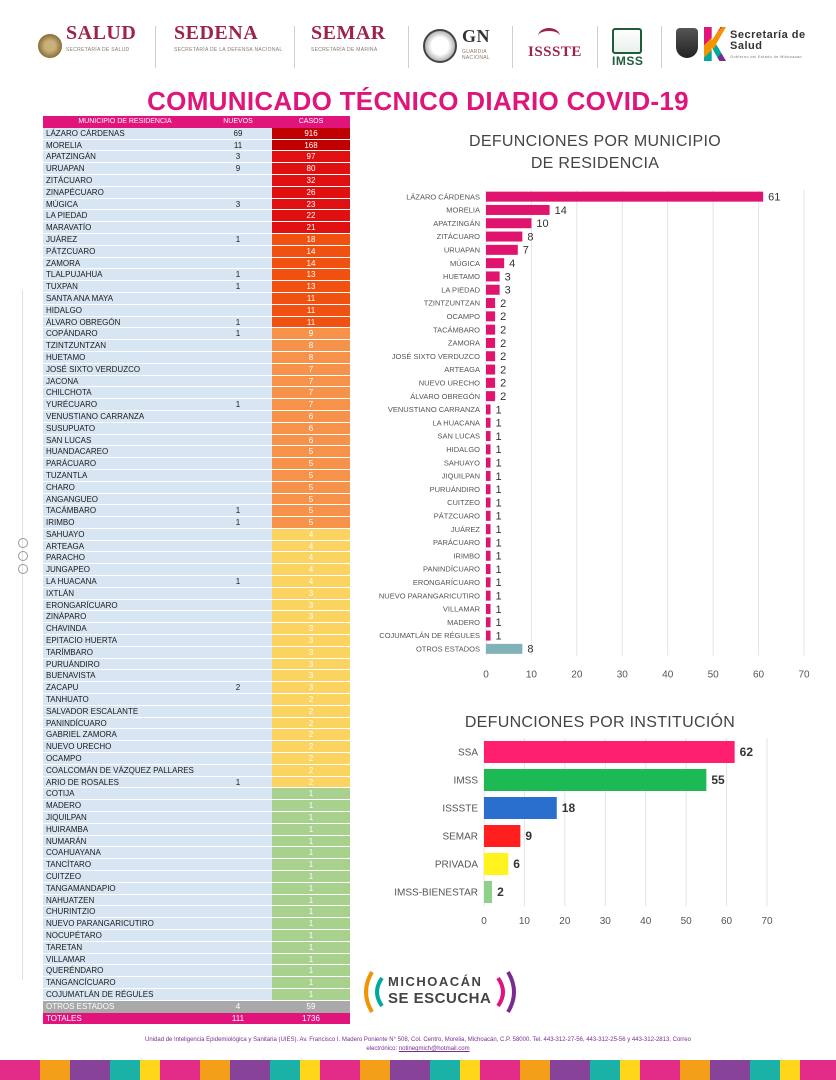 This screenshot has height=1080, width=836. Describe the element at coordinates (804, 675) in the screenshot. I see `x-tick-label: 70` at that location.